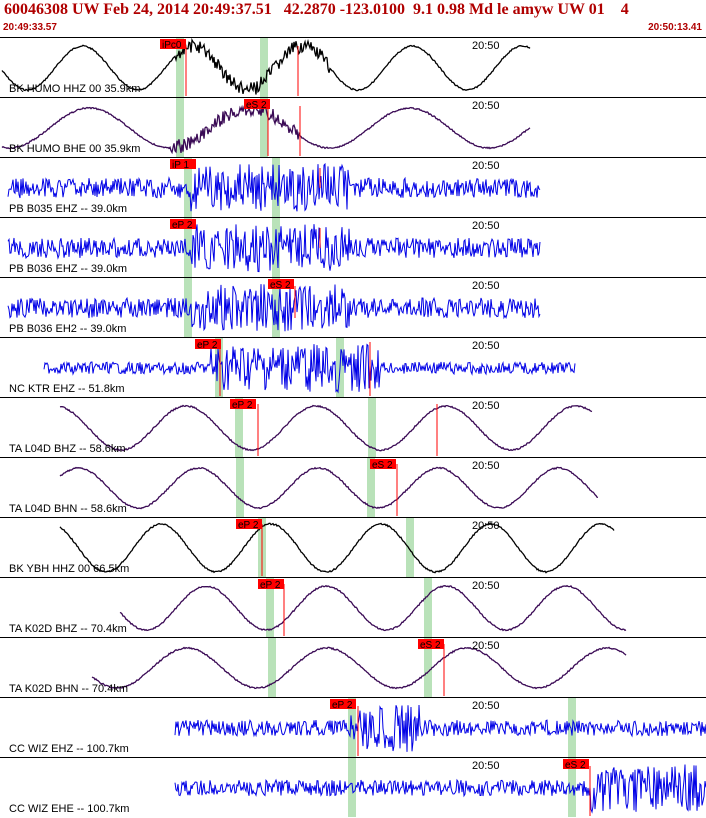 This screenshot has height=818, width=706. What do you see at coordinates (67, 389) in the screenshot?
I see `channel-label: NC KTR EHZ -- 51.8km` at bounding box center [67, 389].